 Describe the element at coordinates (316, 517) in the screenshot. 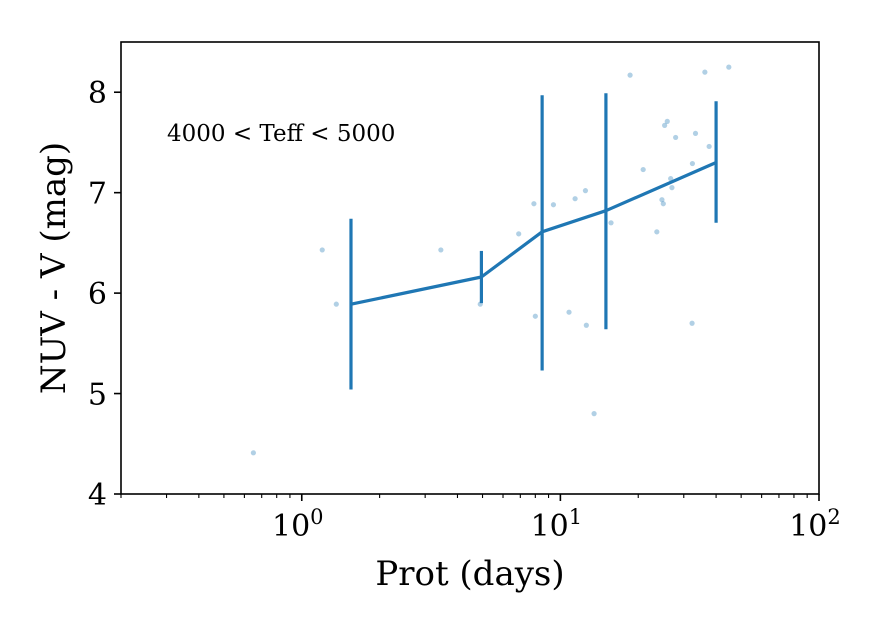

I see `x-tick-exponent: 0` at that location.